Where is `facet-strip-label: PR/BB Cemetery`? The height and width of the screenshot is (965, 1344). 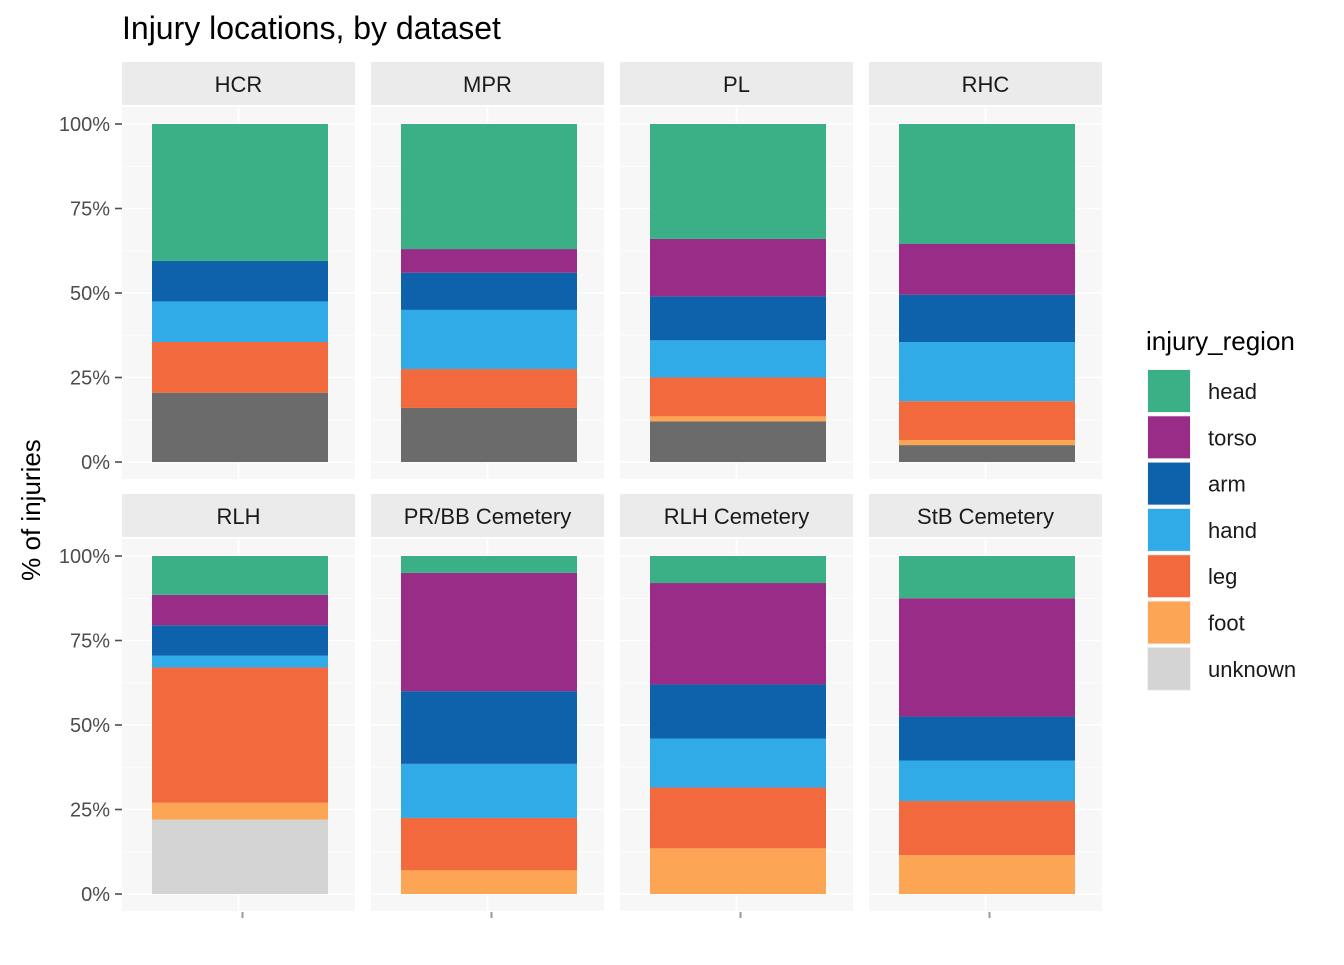 facet-strip-label: PR/BB Cemetery is located at coordinates (488, 516).